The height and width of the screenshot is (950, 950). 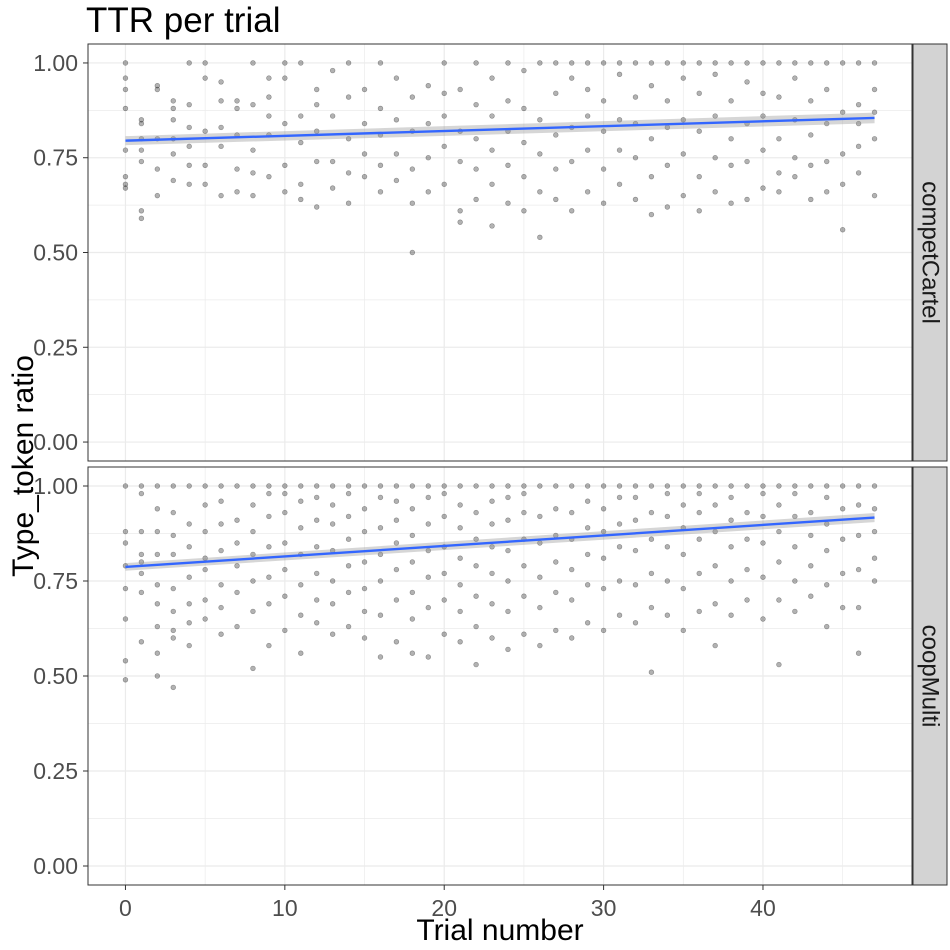 What do you see at coordinates (930, 252) in the screenshot?
I see `facet-label: competCartel` at bounding box center [930, 252].